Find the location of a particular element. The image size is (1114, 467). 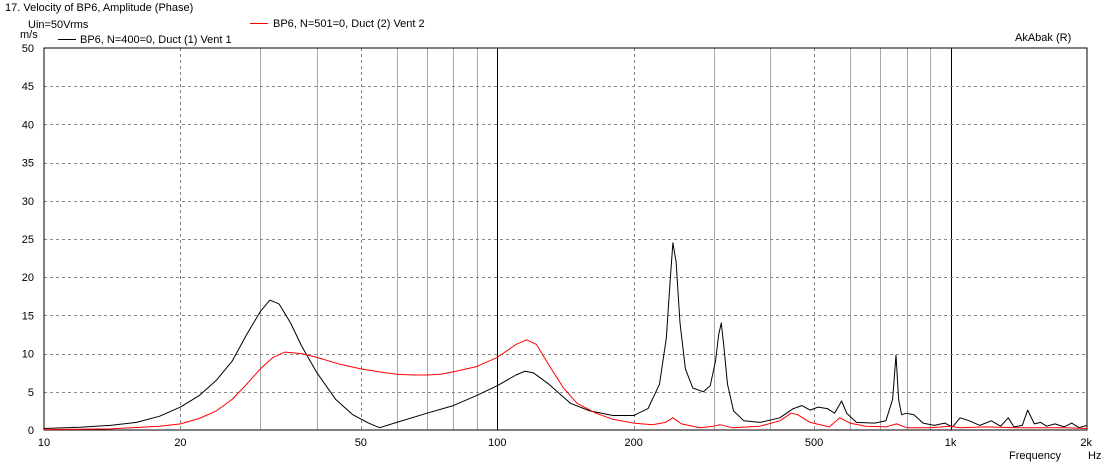

y-tick-label: 40 is located at coordinates (28, 125).